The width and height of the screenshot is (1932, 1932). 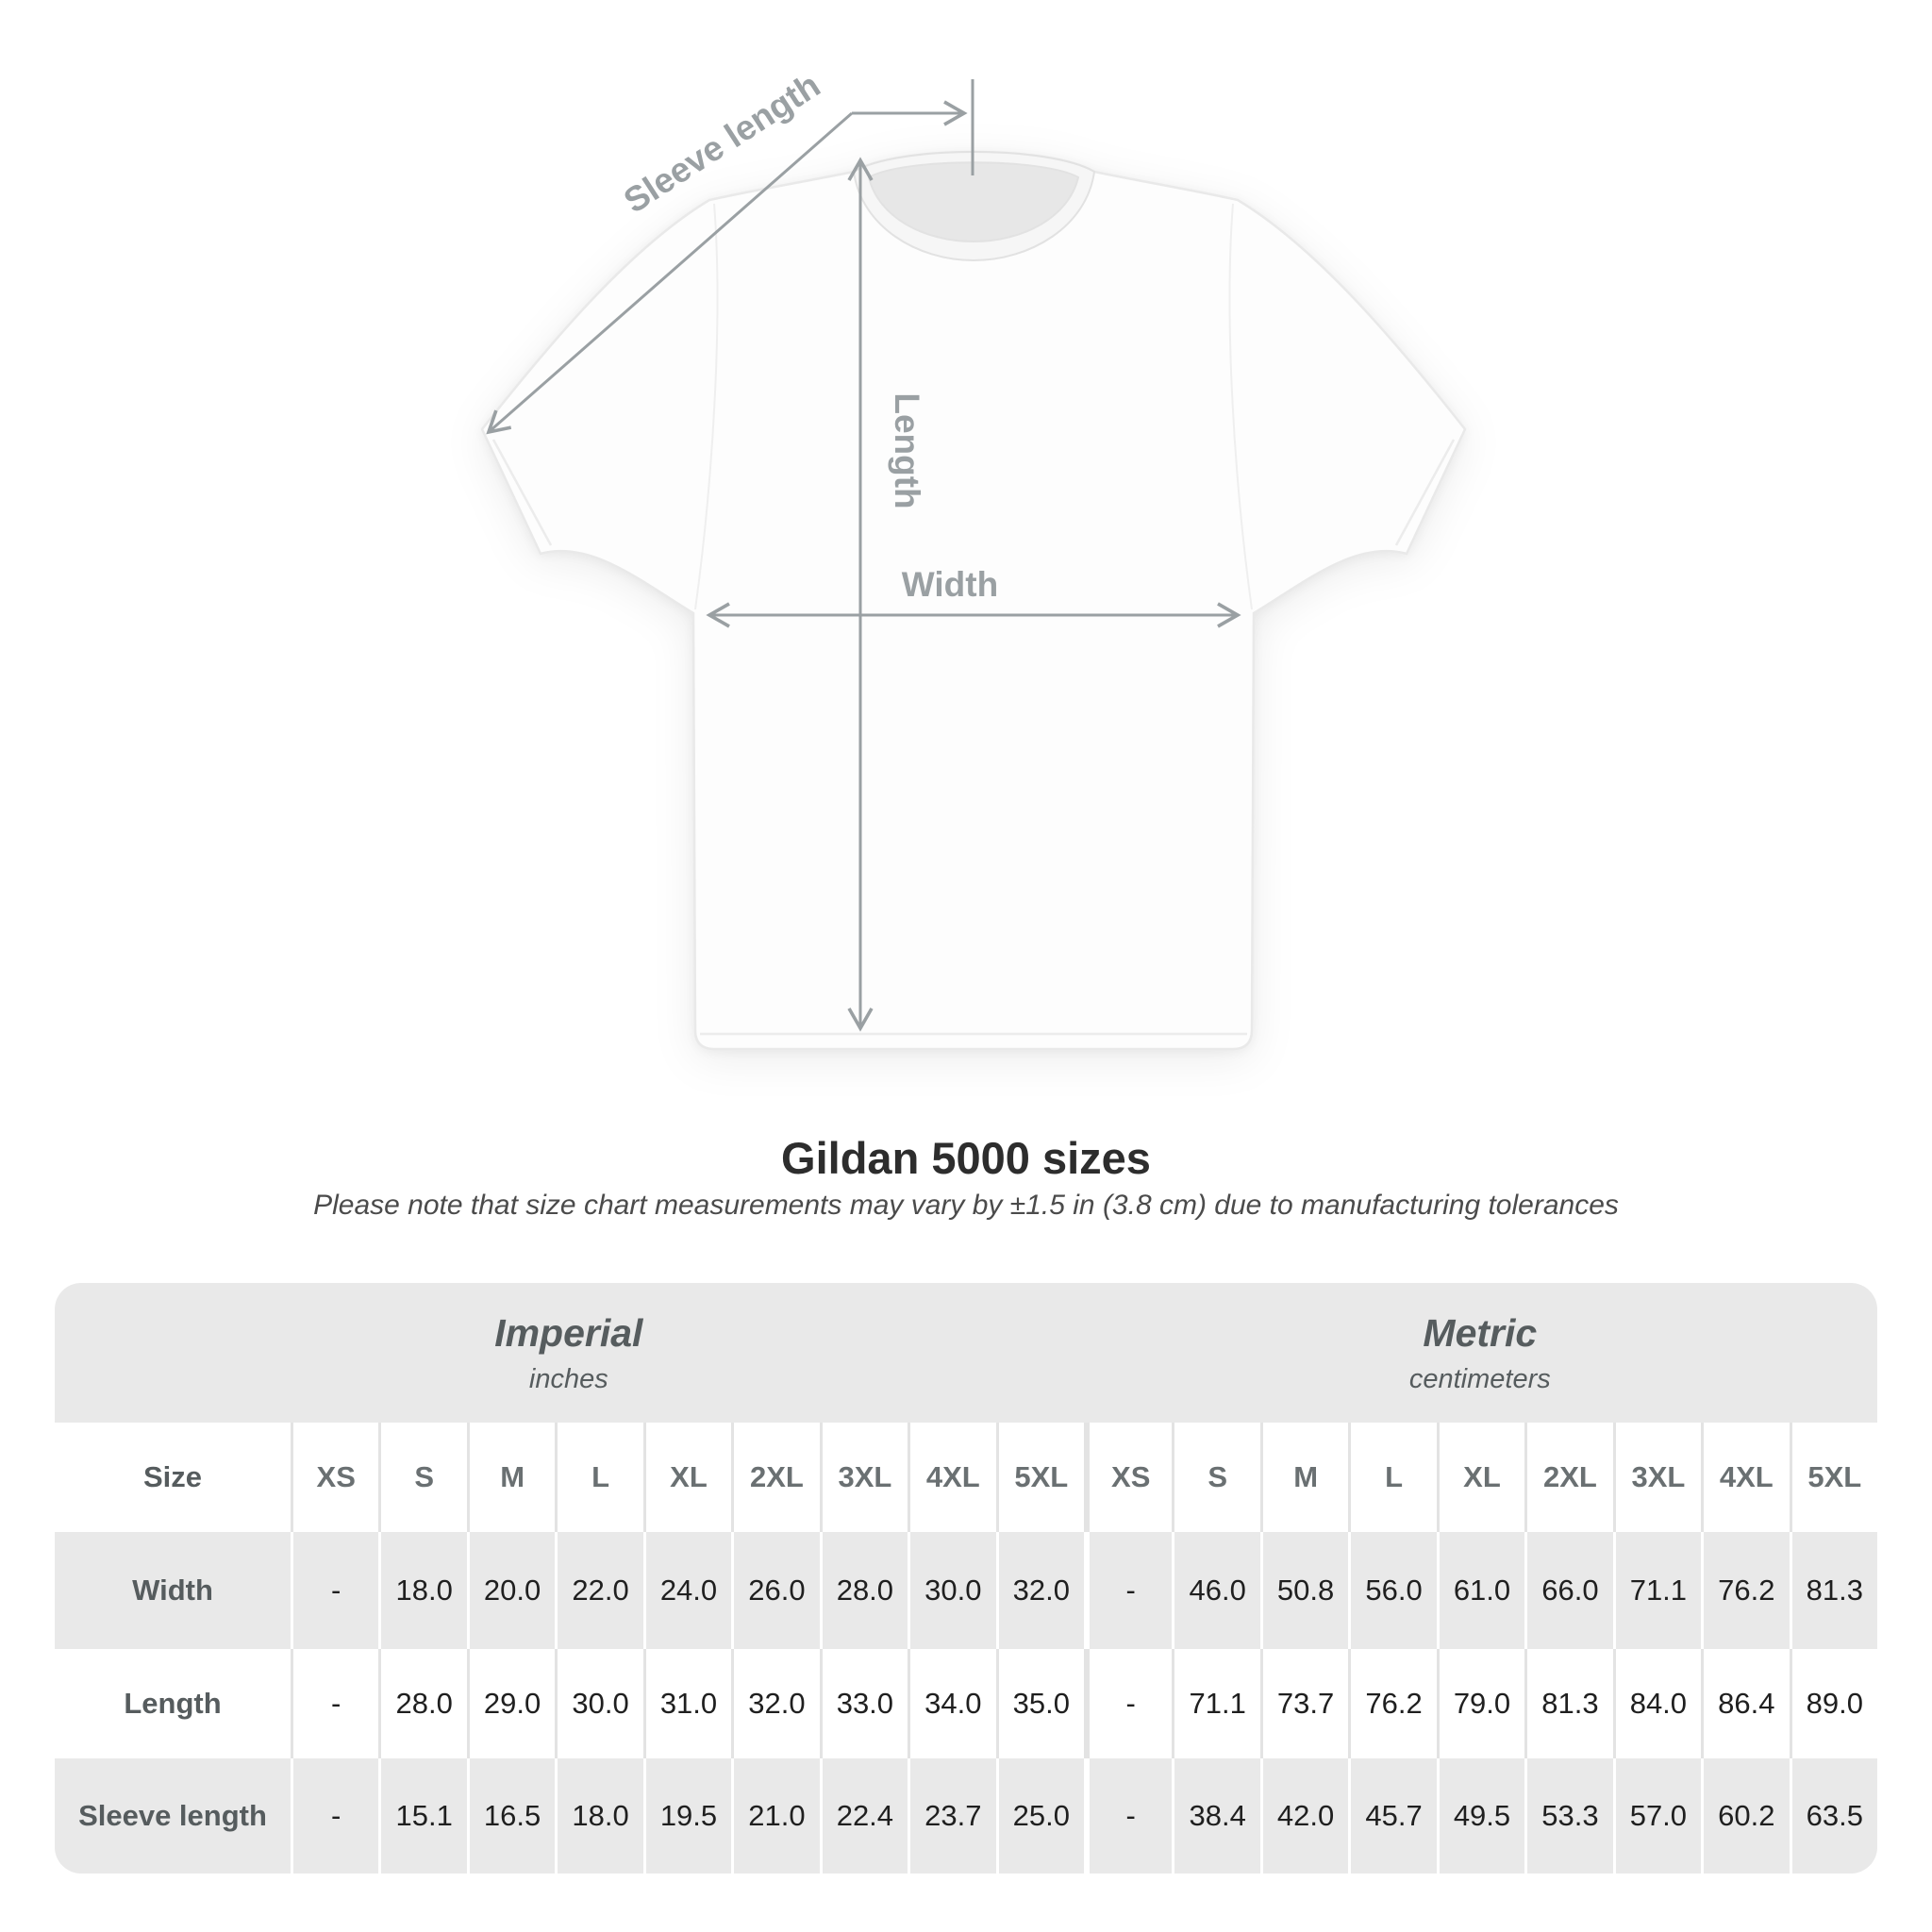 What do you see at coordinates (966, 1158) in the screenshot?
I see `page-title: Gildan 5000 sizes` at bounding box center [966, 1158].